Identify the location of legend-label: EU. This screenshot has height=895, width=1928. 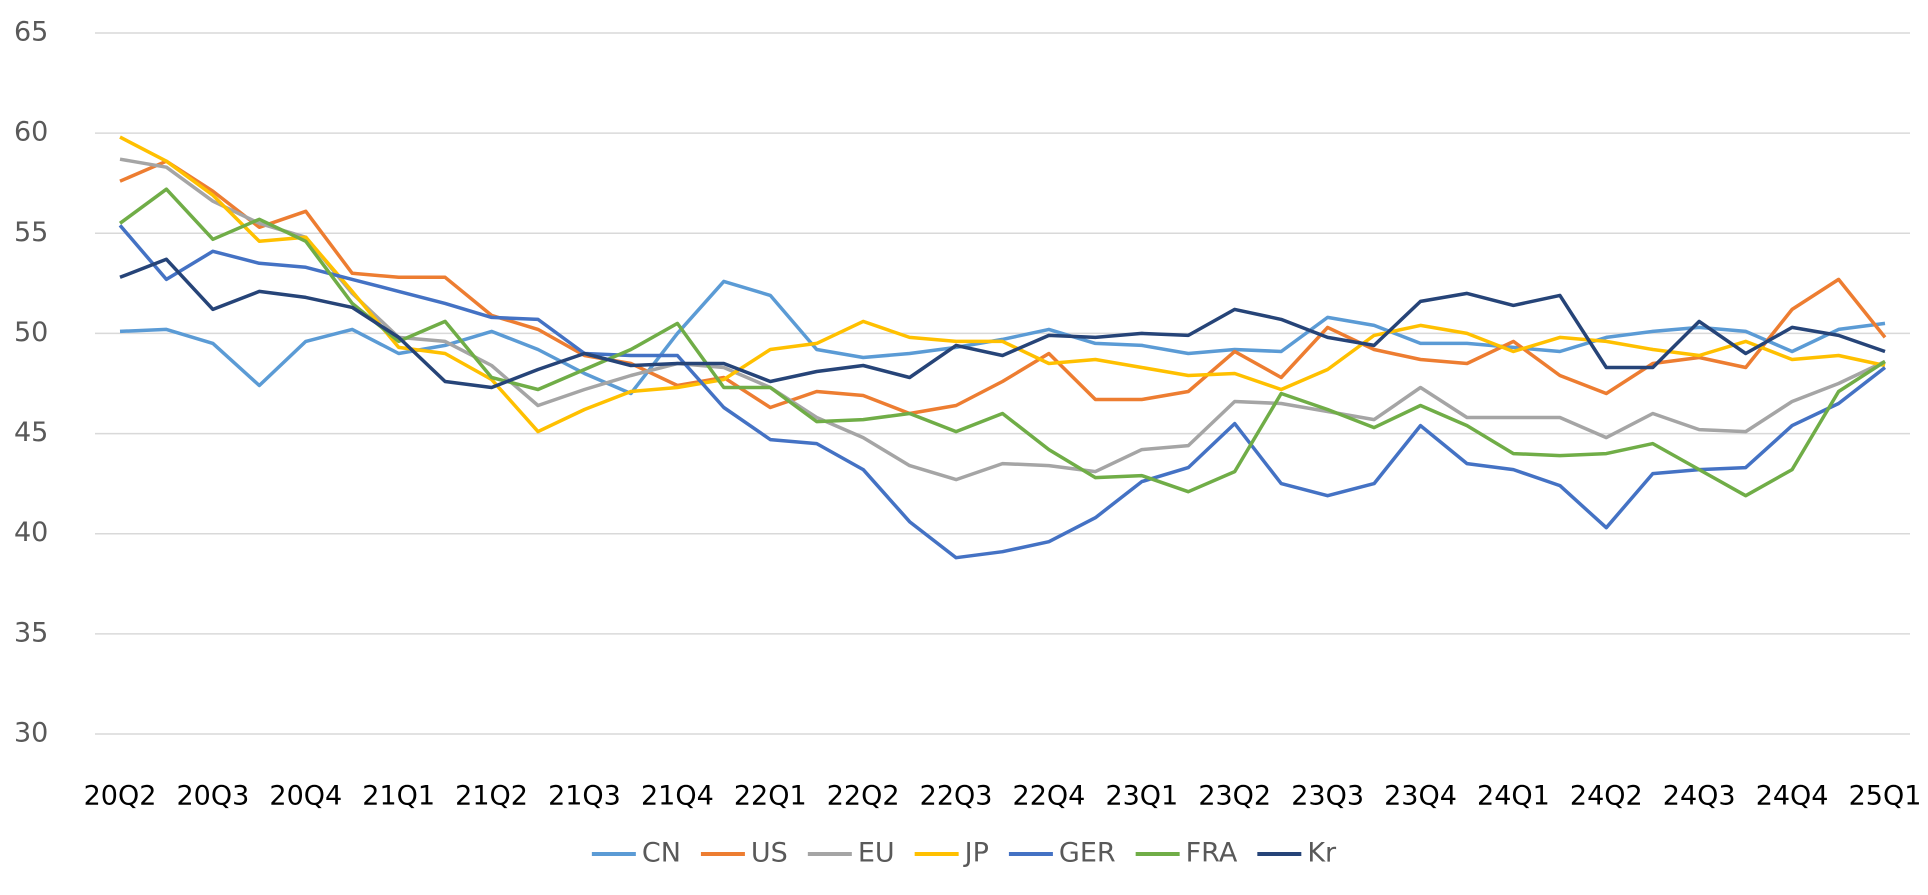
(876, 853).